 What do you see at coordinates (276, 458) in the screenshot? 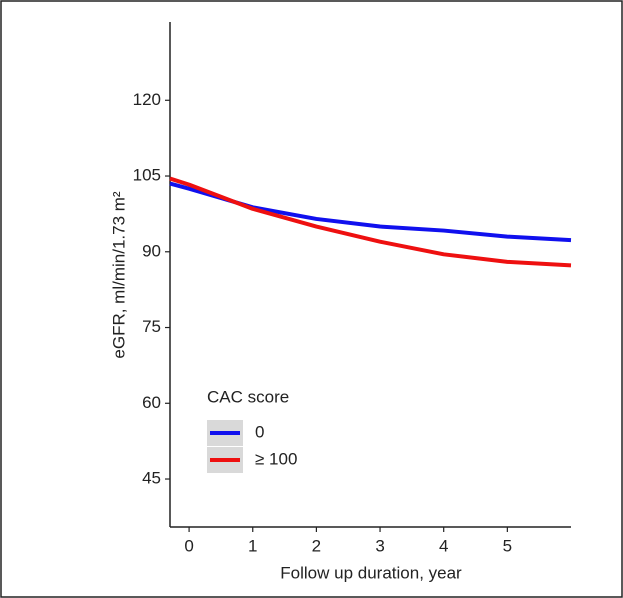
I see `legend-label: ≥ 100` at bounding box center [276, 458].